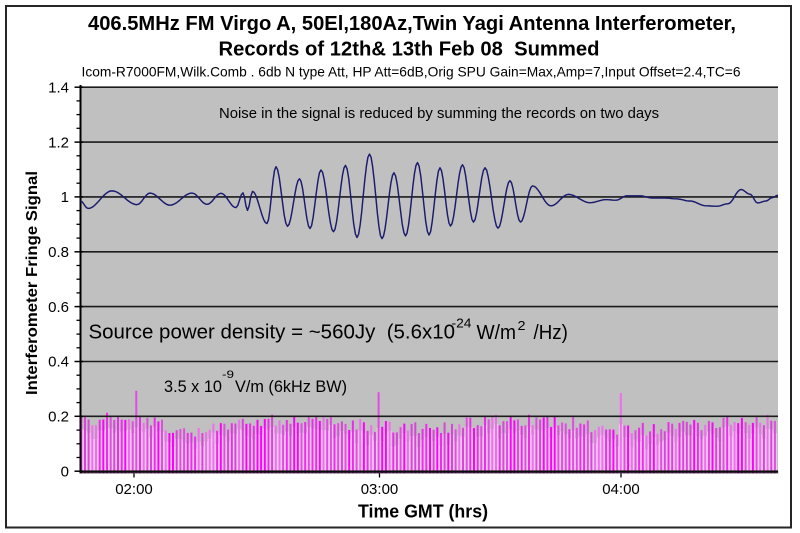 The height and width of the screenshot is (533, 800). What do you see at coordinates (134, 489) in the screenshot?
I see `svg-text: 02:00` at bounding box center [134, 489].